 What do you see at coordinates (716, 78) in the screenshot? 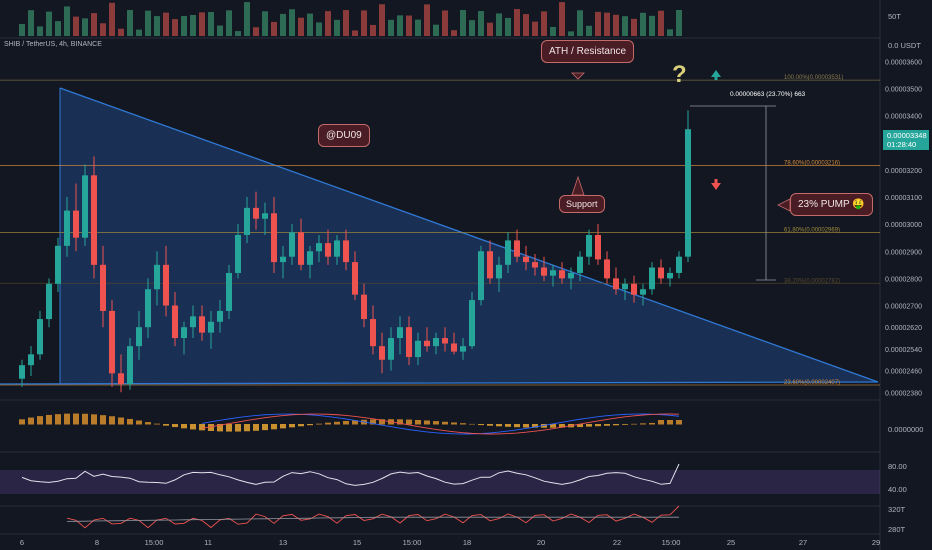
I see `up-arrow-icon-stem` at bounding box center [716, 78].